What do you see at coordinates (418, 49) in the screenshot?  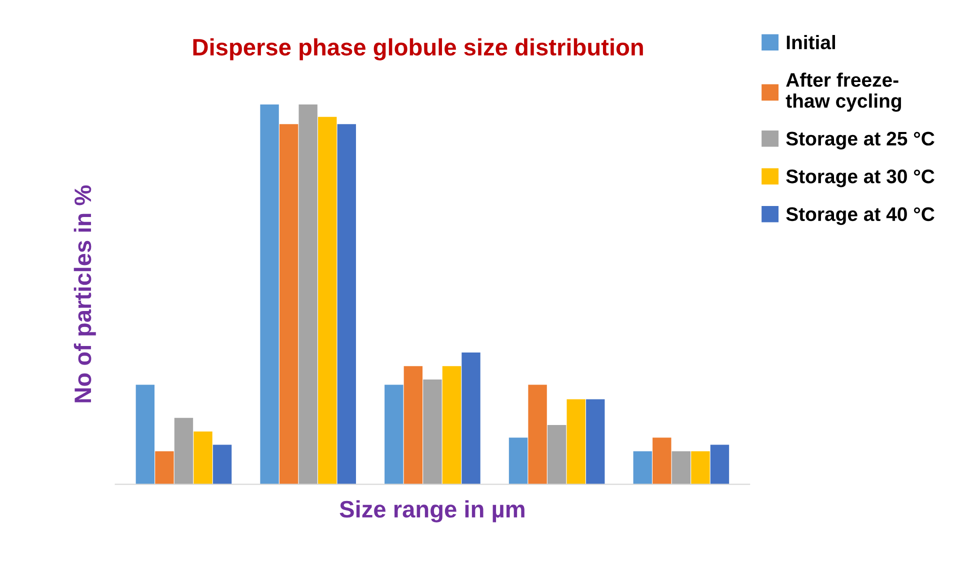 I see `chart-title: Disperse phase globule size distribution` at bounding box center [418, 49].